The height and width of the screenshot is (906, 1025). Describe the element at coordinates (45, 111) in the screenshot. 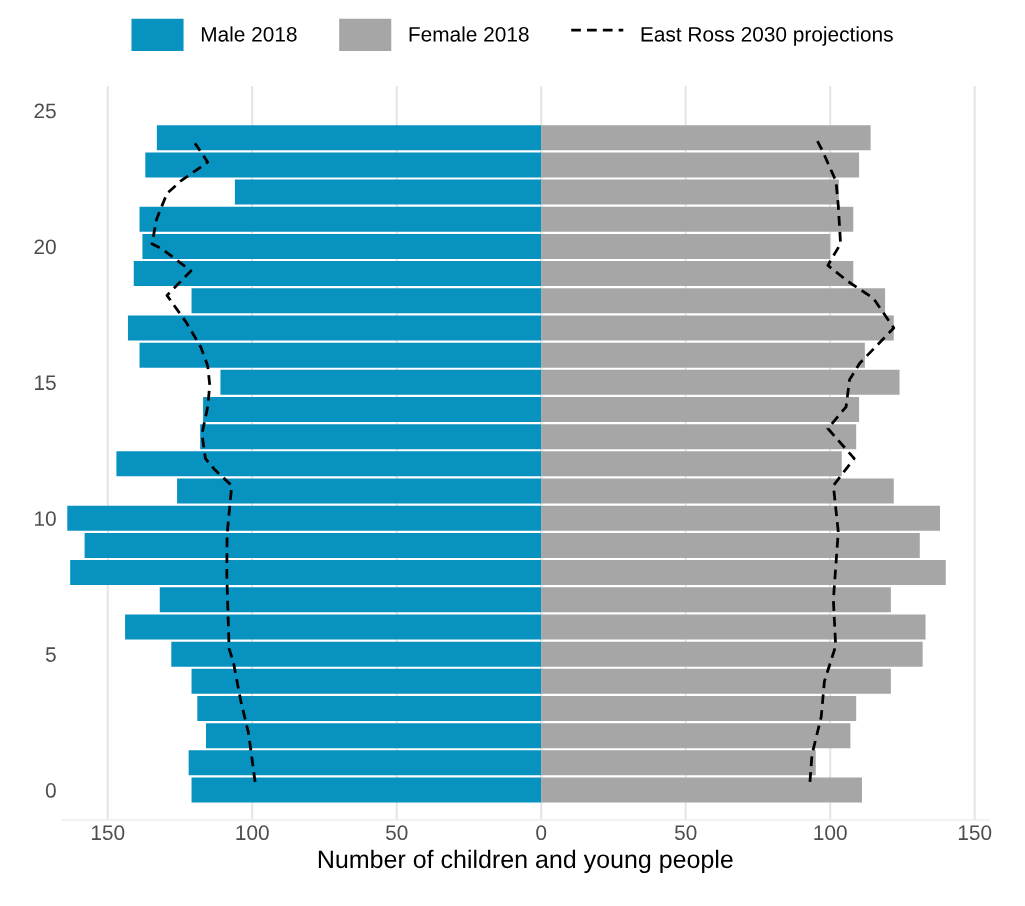

I see `y-tick-label: 25` at that location.